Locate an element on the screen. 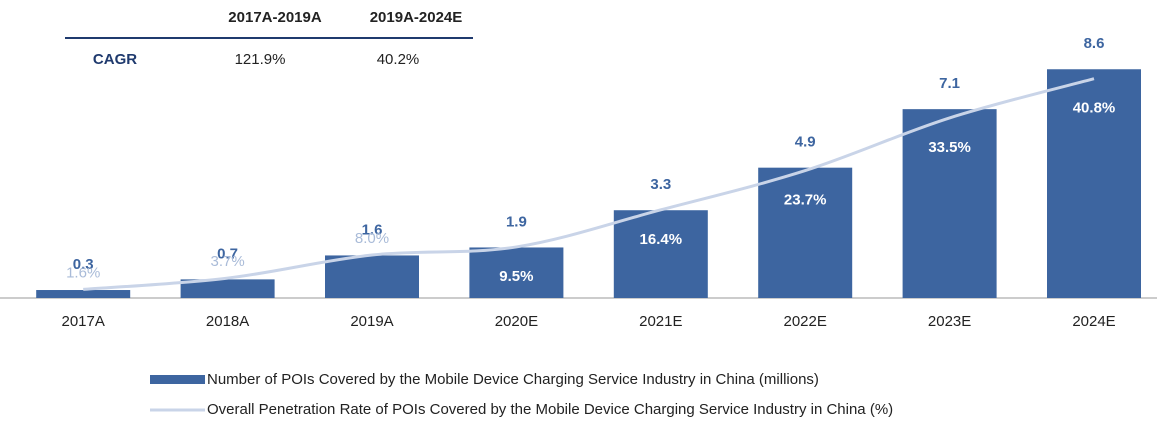 The image size is (1157, 432). table-cell: 121.9% is located at coordinates (260, 59).